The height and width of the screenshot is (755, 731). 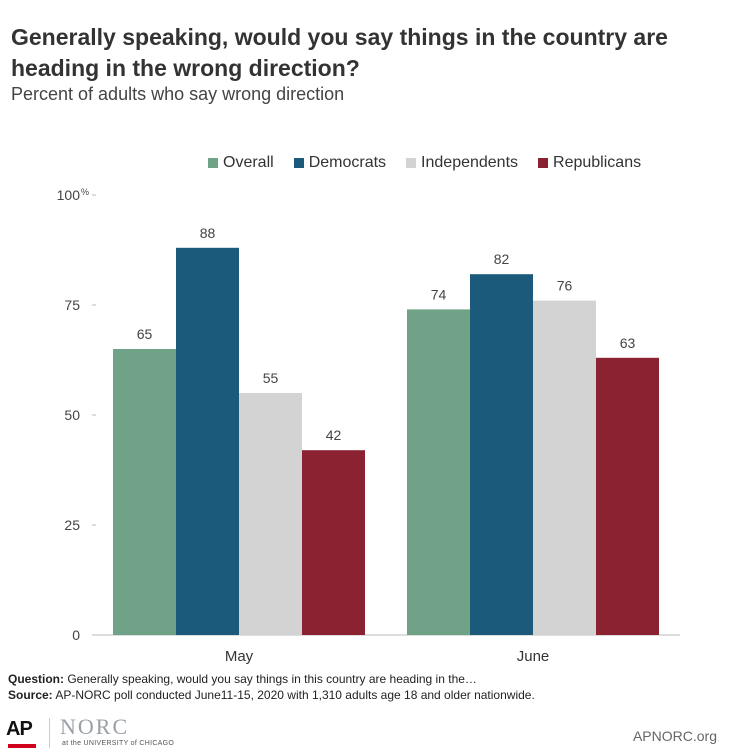 I want to click on ap-logo-underline, so click(x=22, y=746).